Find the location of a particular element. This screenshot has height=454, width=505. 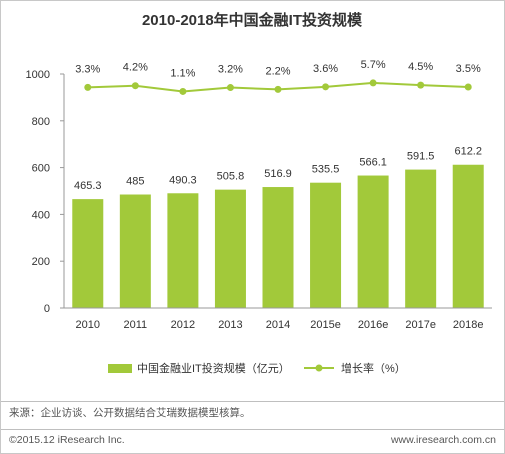

x-tick-label: 2014 is located at coordinates (278, 325).